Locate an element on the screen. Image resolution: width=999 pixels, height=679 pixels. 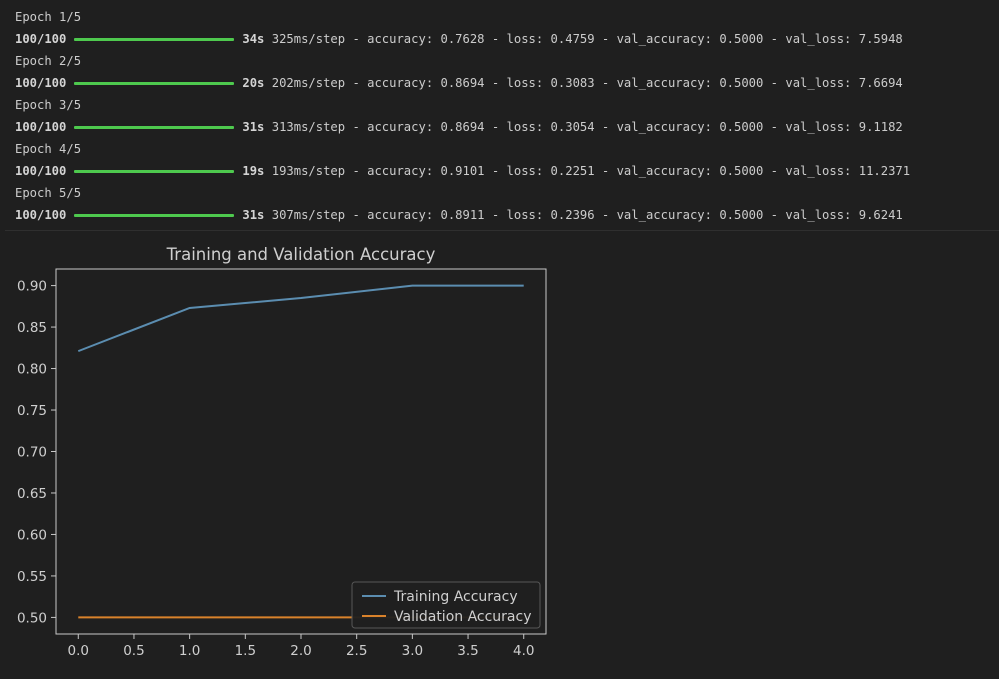
x-tick-label: 2.5 is located at coordinates (356, 651).